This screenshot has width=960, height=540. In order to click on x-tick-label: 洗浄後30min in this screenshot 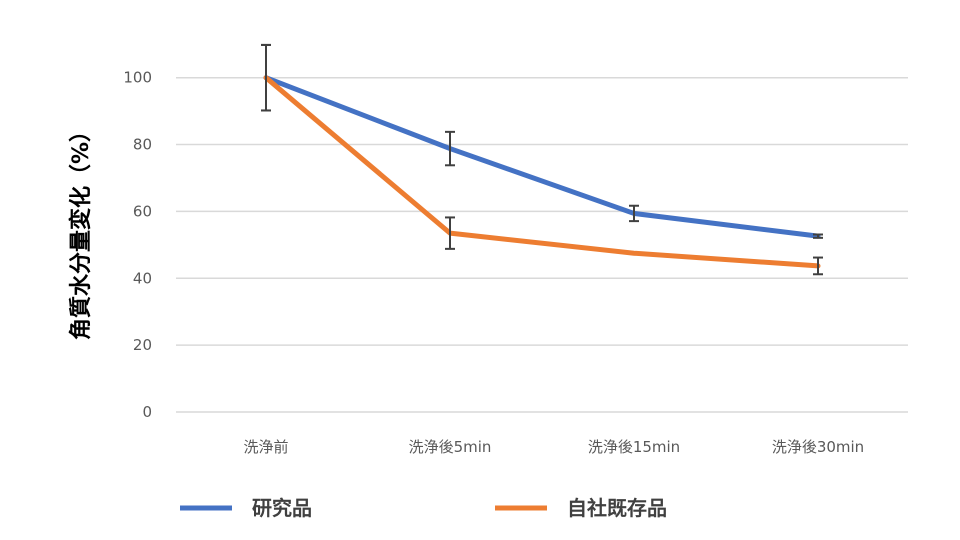, I will do `click(818, 447)`.